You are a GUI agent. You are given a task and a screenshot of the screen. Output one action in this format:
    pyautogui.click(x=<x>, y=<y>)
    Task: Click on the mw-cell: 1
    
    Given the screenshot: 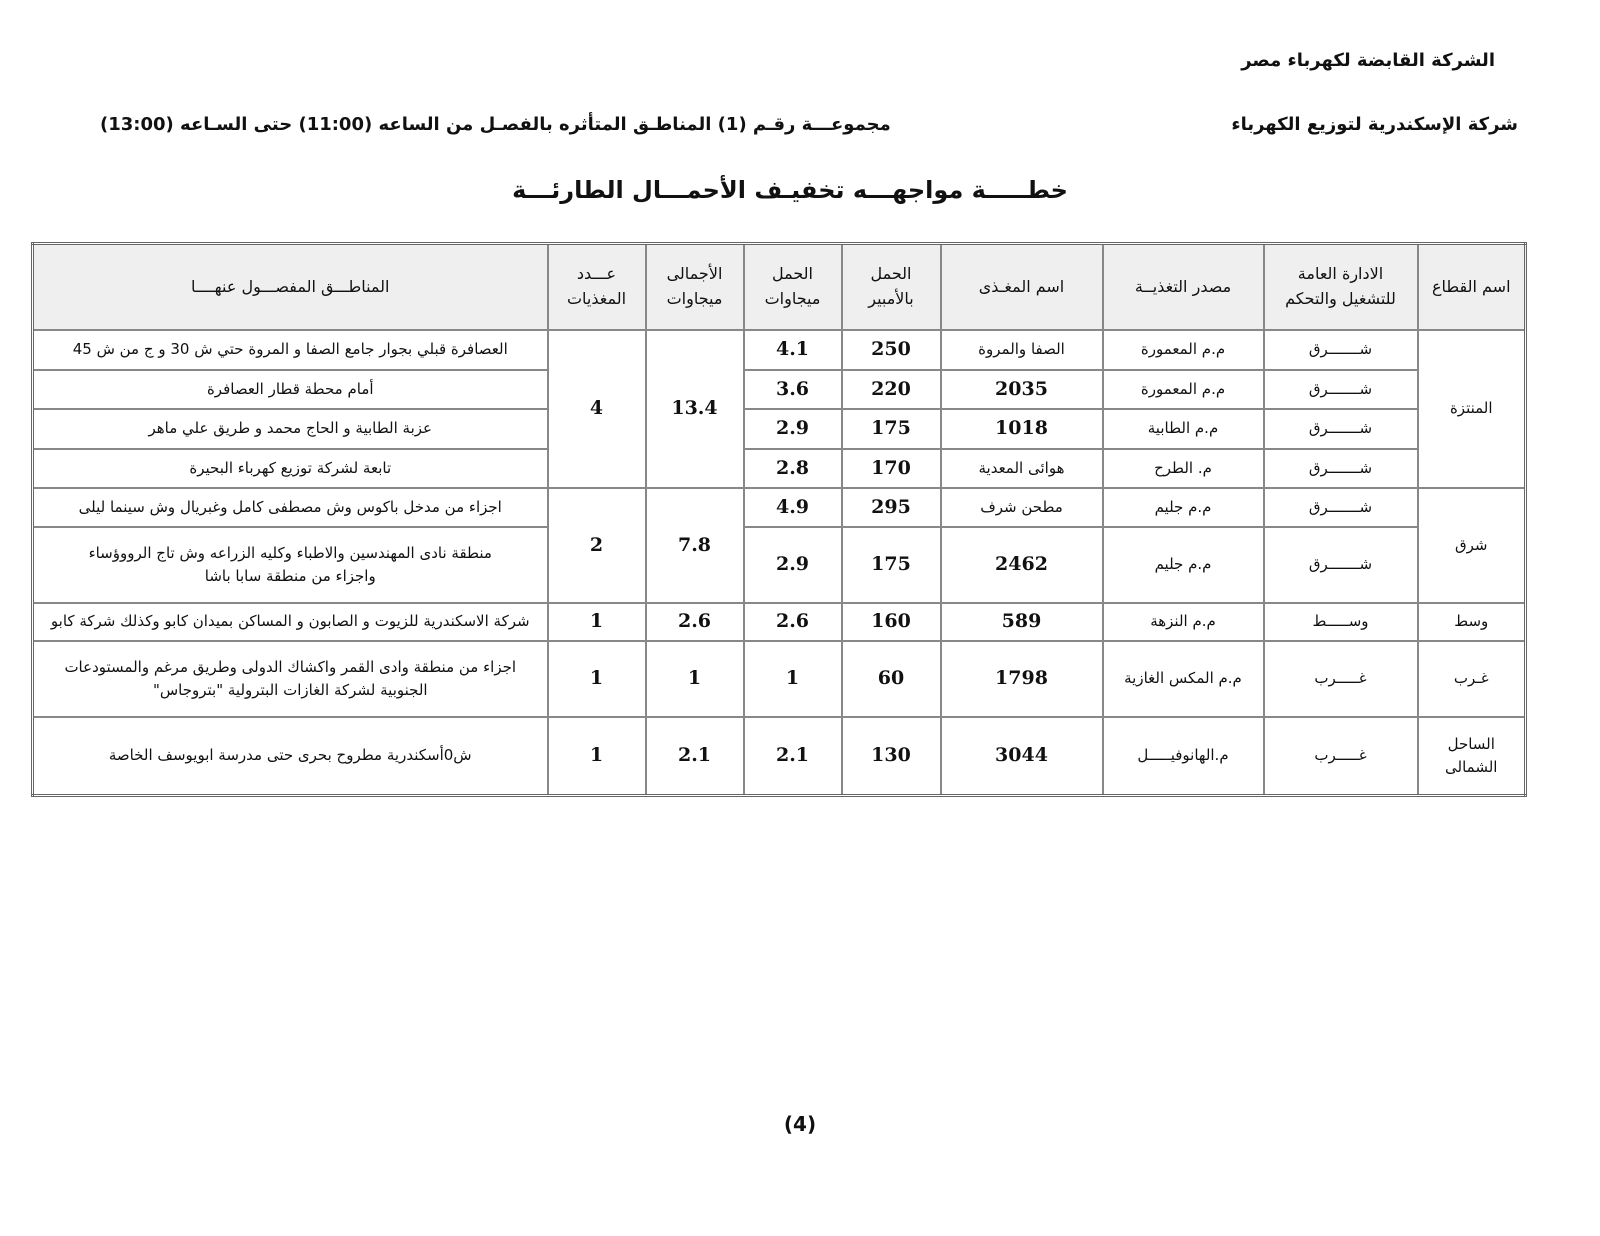 What is the action you would take?
    pyautogui.click(x=792, y=679)
    